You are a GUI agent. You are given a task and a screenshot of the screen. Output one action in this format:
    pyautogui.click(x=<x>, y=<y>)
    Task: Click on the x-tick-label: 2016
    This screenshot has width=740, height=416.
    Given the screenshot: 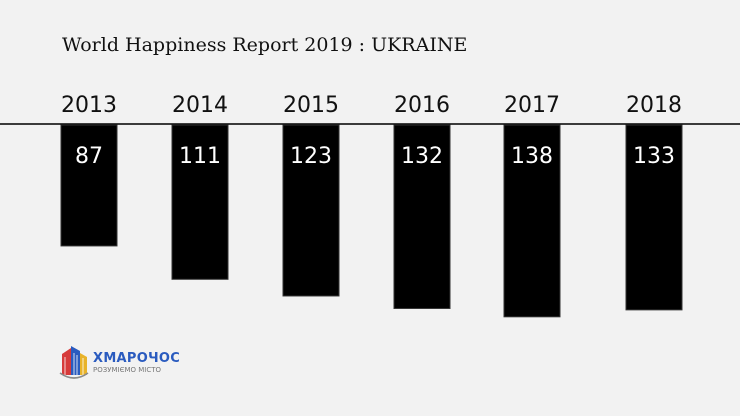 What is the action you would take?
    pyautogui.click(x=422, y=105)
    